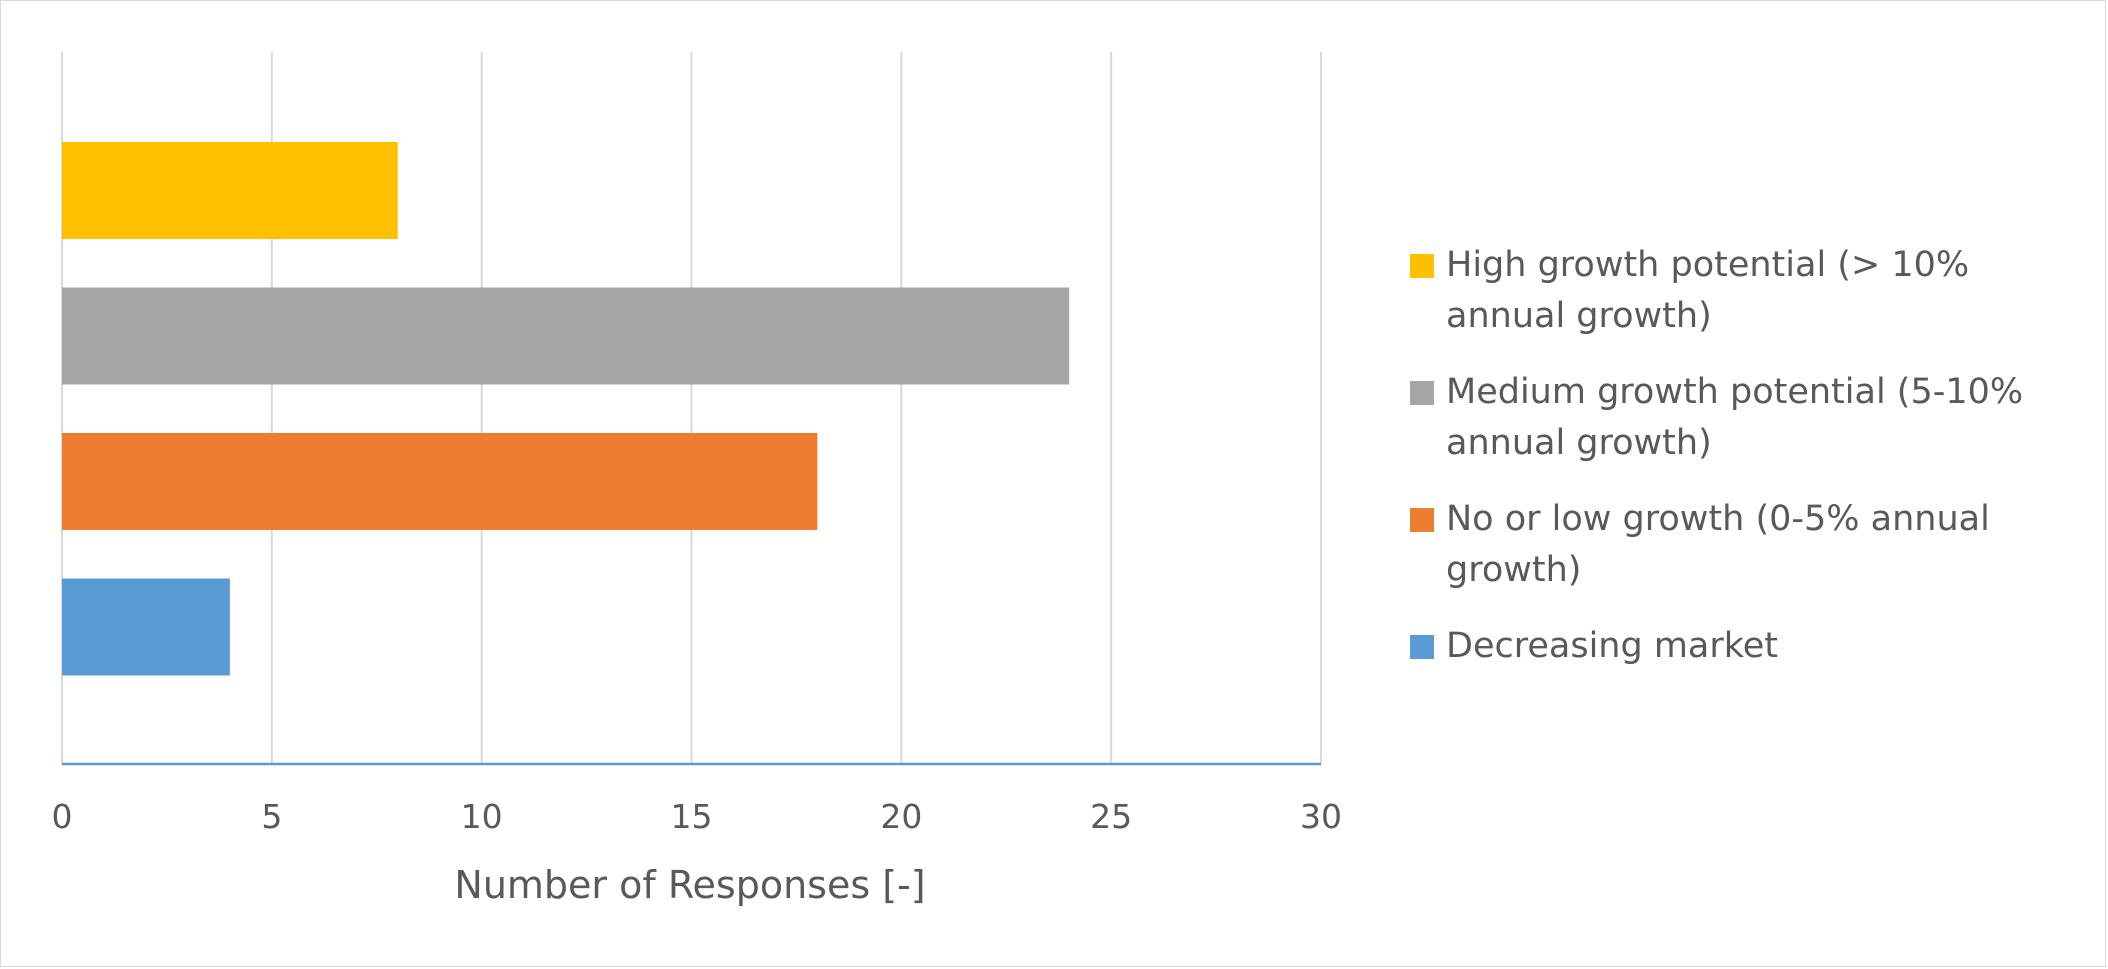 Image resolution: width=2108 pixels, height=969 pixels. What do you see at coordinates (1321, 816) in the screenshot?
I see `x-tick-label-30: 30` at bounding box center [1321, 816].